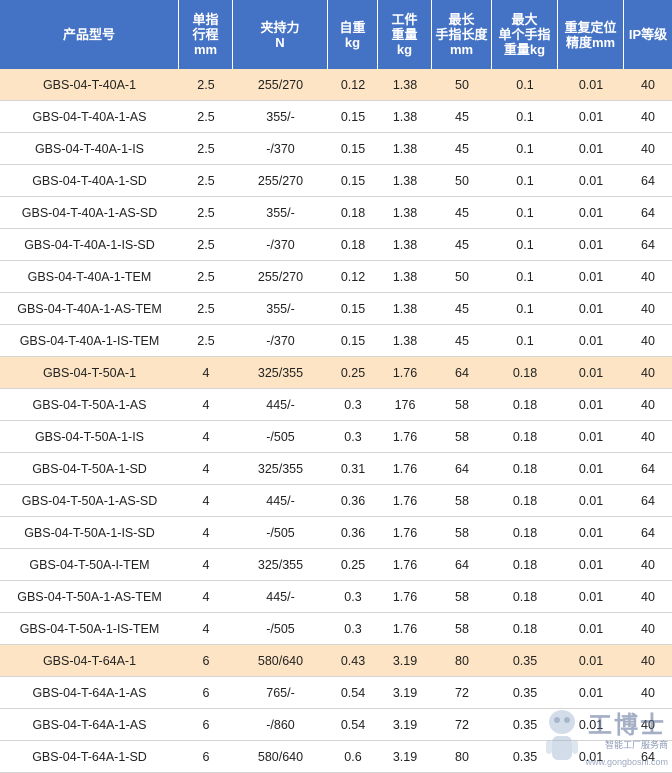 This screenshot has height=773, width=672. Describe the element at coordinates (648, 34) in the screenshot. I see `column-header: IP等级` at that location.